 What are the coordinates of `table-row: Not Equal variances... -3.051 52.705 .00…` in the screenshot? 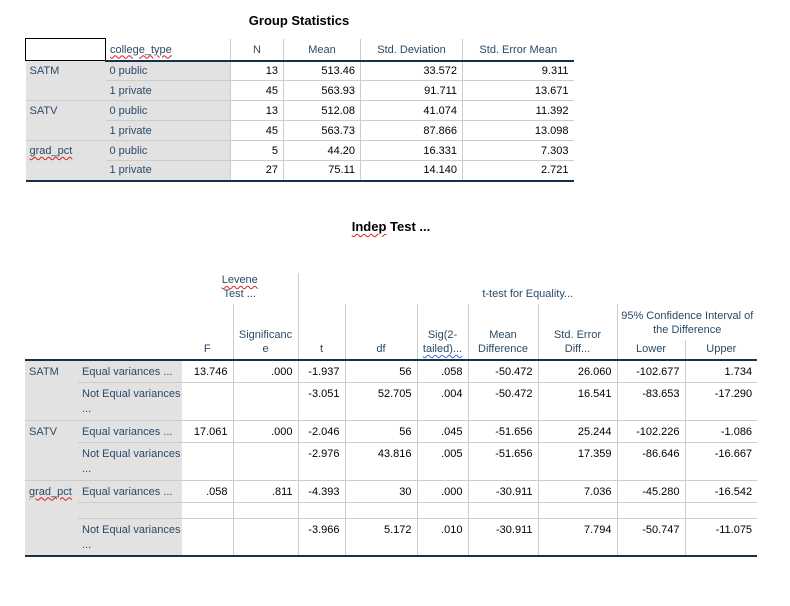 It's located at (391, 401).